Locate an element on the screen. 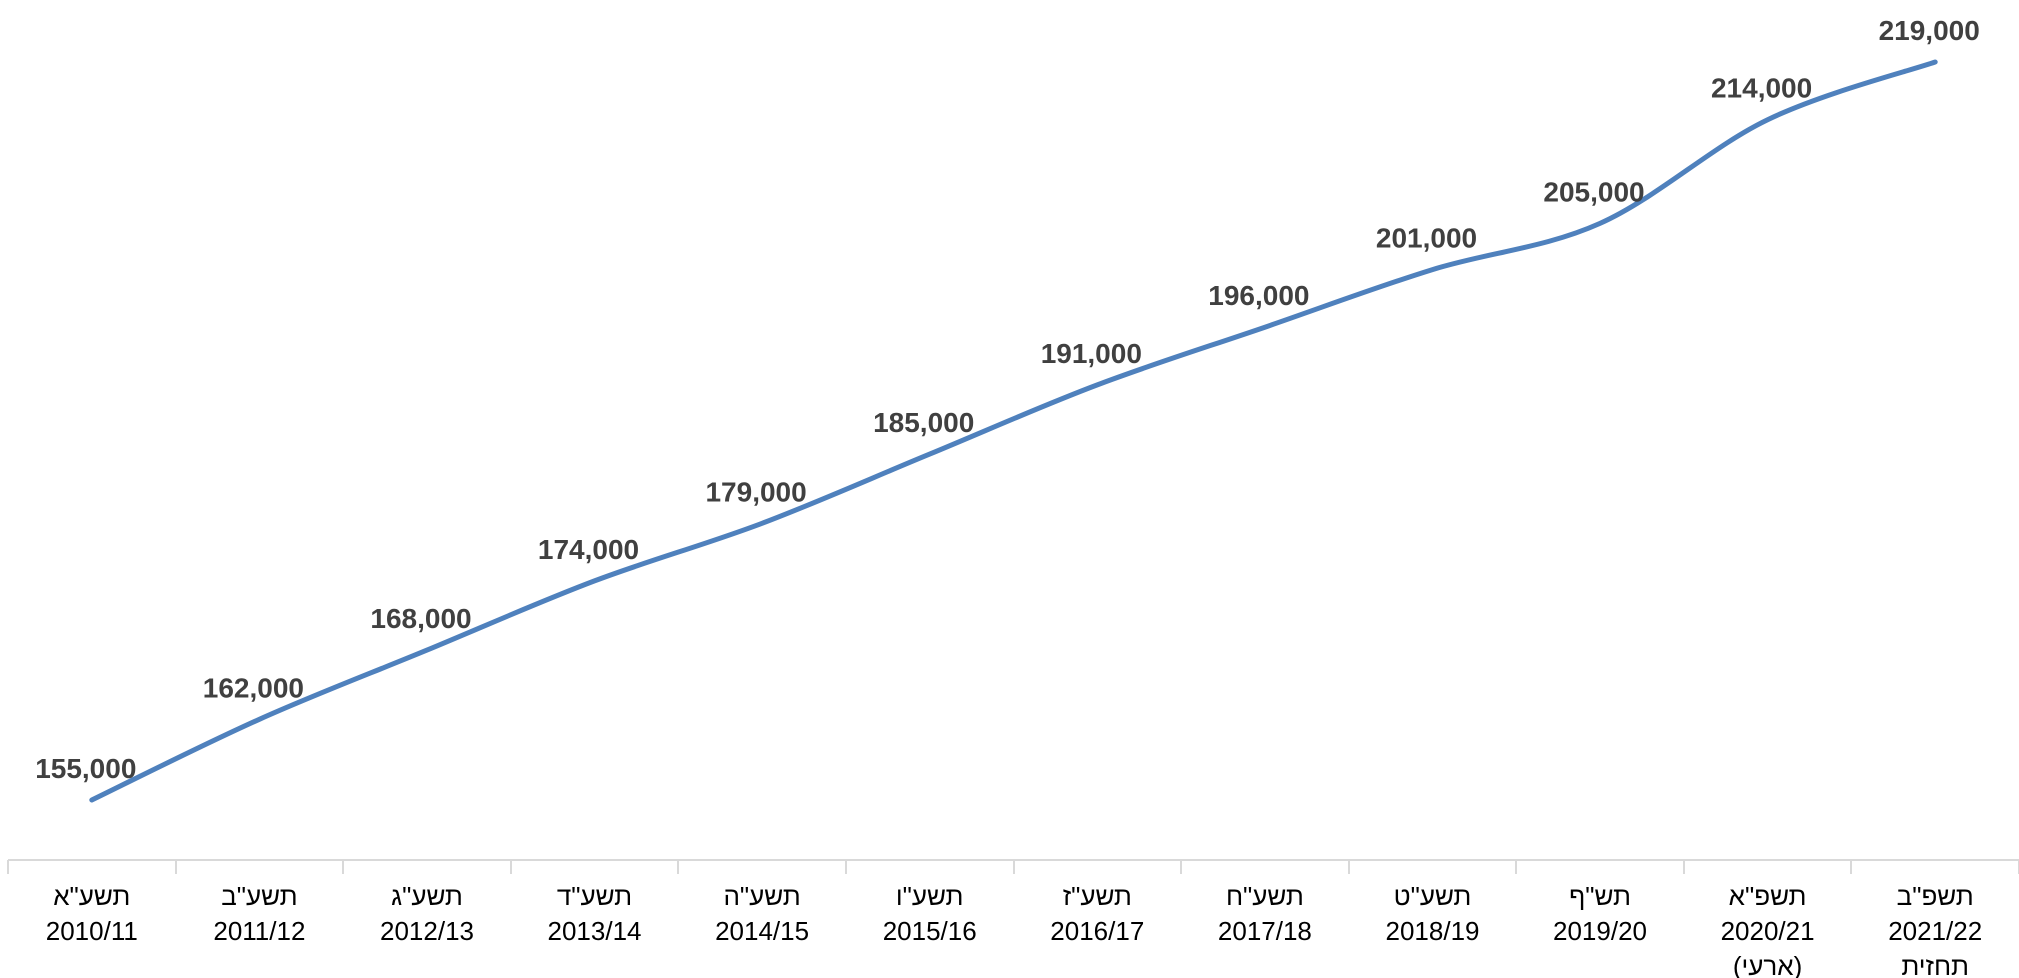  x-tick-label-11: תשפ"א 2020/21 (ארעי) is located at coordinates (1768, 929).